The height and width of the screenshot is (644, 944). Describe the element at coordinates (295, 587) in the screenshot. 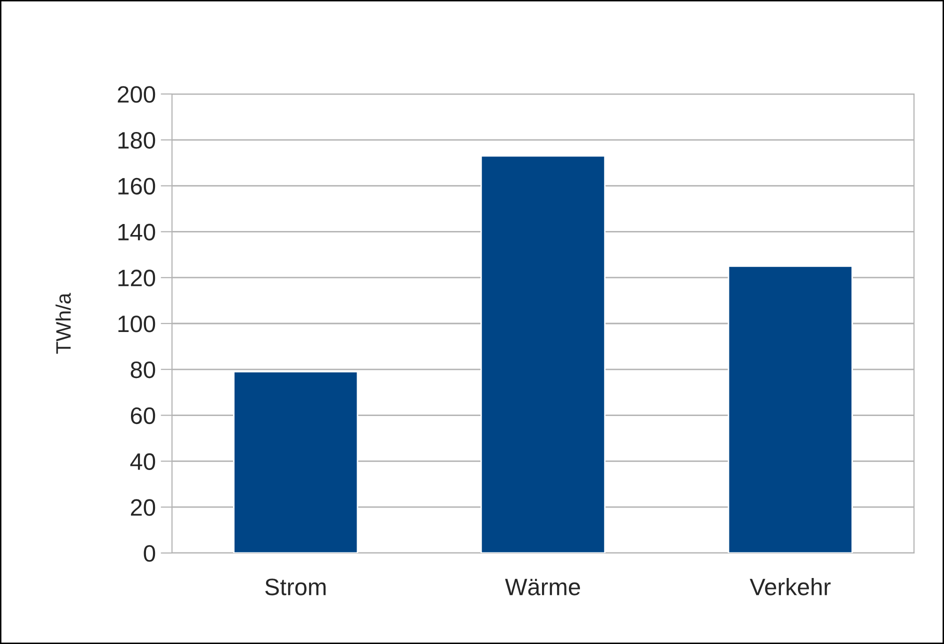

I see `x-tick-label: Strom` at that location.